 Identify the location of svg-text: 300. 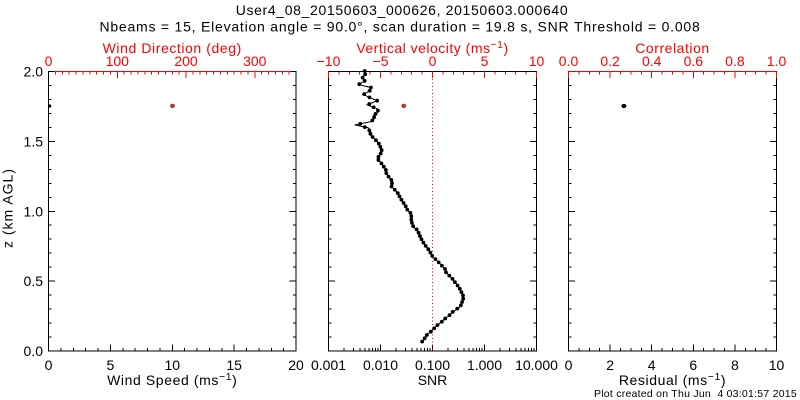
(255, 61).